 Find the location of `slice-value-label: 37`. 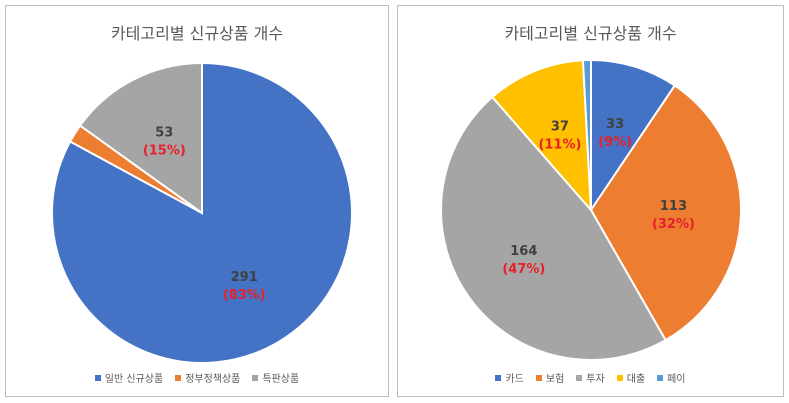

slice-value-label: 37 is located at coordinates (560, 127).